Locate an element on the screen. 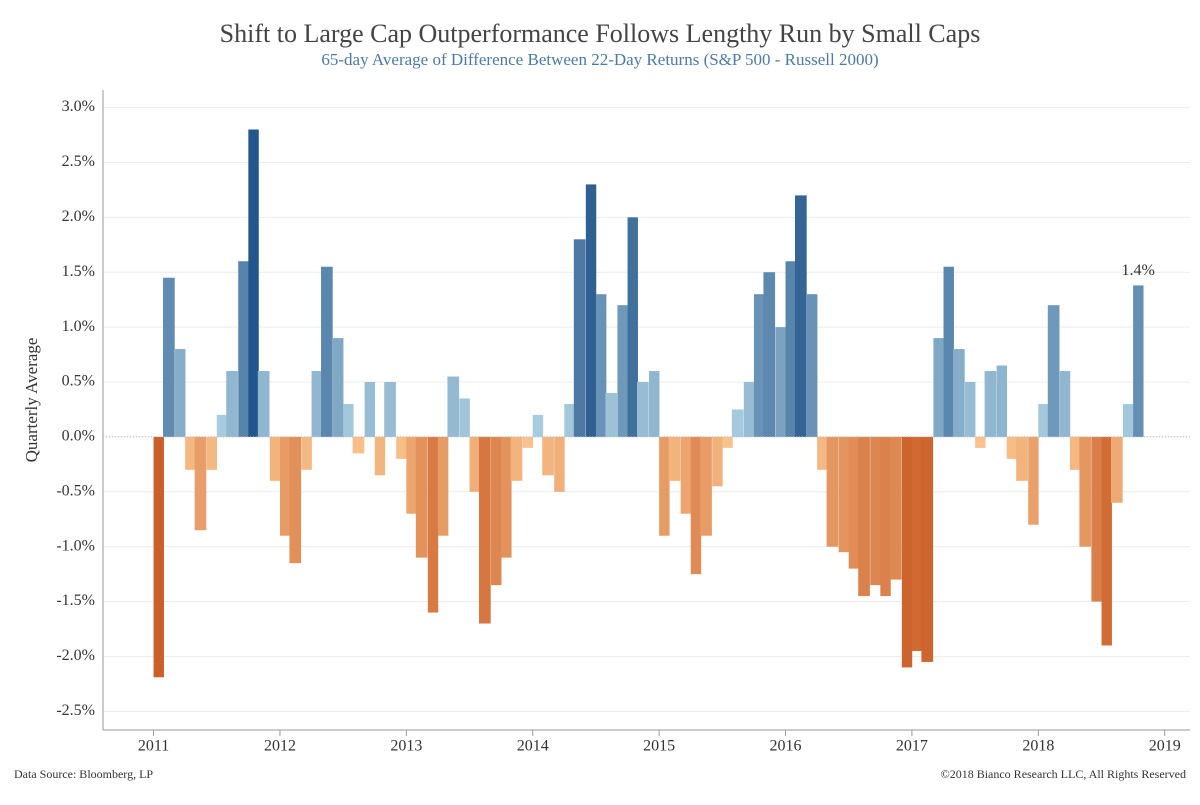  y-tick-label: 2.5% is located at coordinates (78, 161).